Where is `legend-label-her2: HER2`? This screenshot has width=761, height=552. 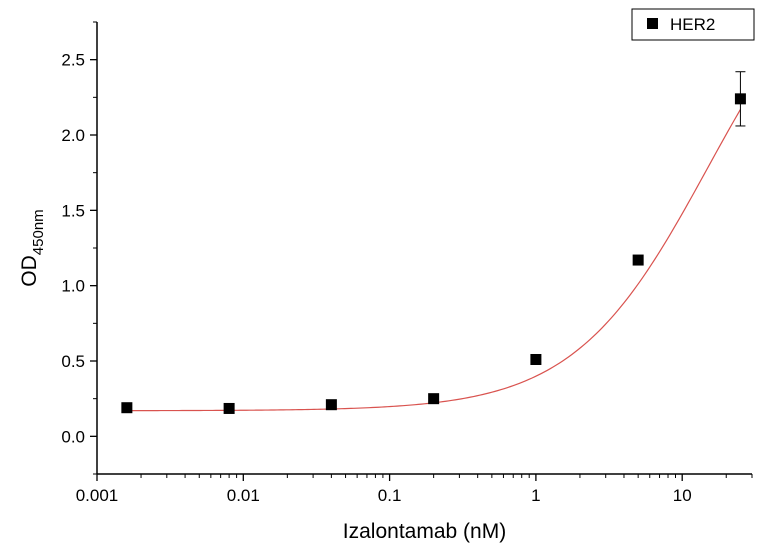
legend-label-her2: HER2 is located at coordinates (692, 24).